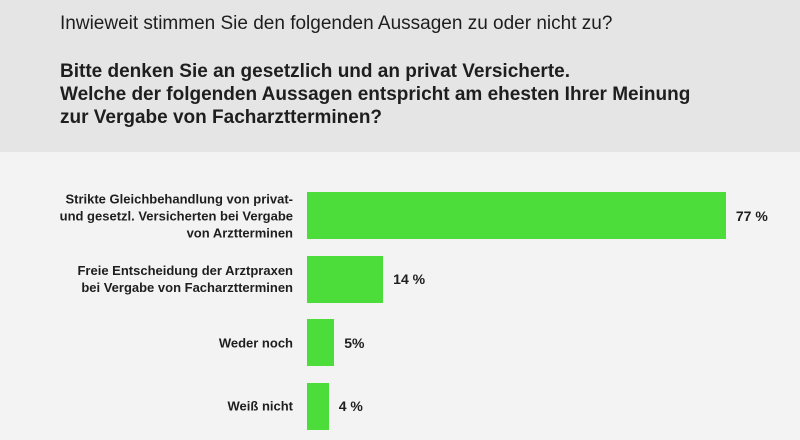 The height and width of the screenshot is (440, 800). I want to click on value-label: 5%, so click(354, 342).